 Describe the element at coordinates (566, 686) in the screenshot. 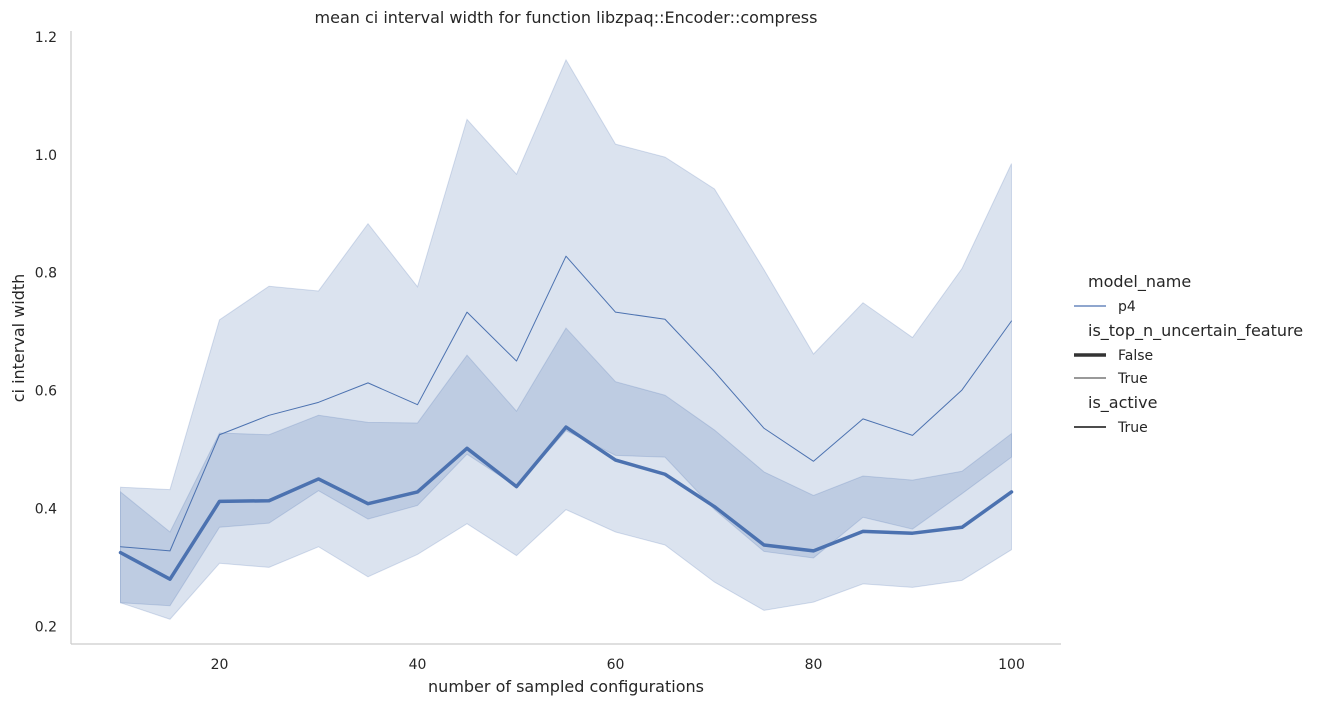

I see `x-axis-label: number of sampled configurations` at that location.